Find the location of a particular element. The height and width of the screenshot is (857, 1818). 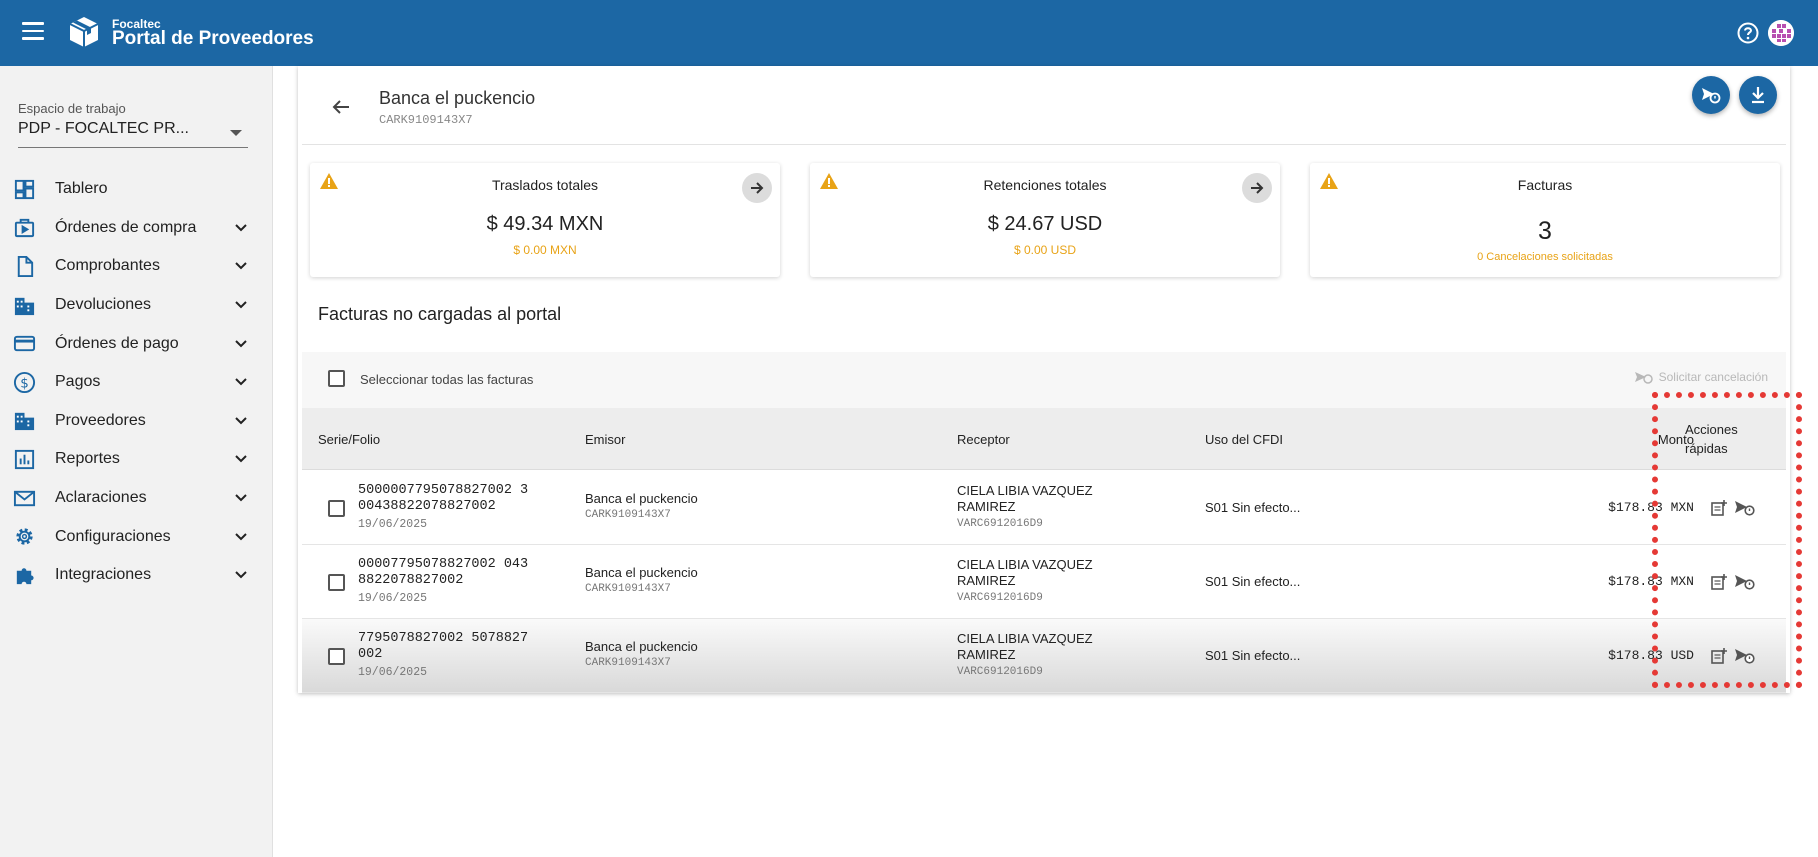

row-emisor: Banca el puckencio is located at coordinates (641, 572).